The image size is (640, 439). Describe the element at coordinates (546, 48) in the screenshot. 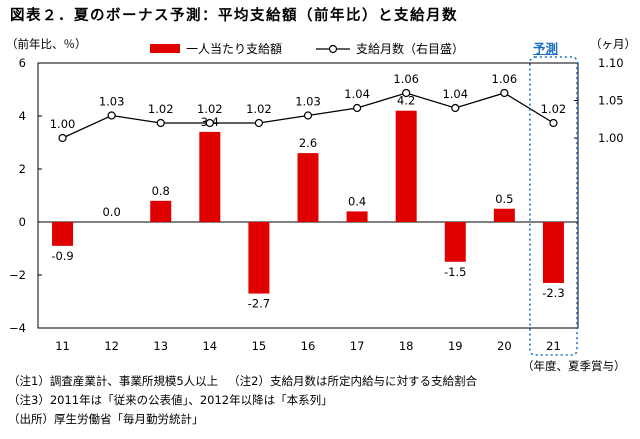

I see `forecast-label: 予測` at that location.